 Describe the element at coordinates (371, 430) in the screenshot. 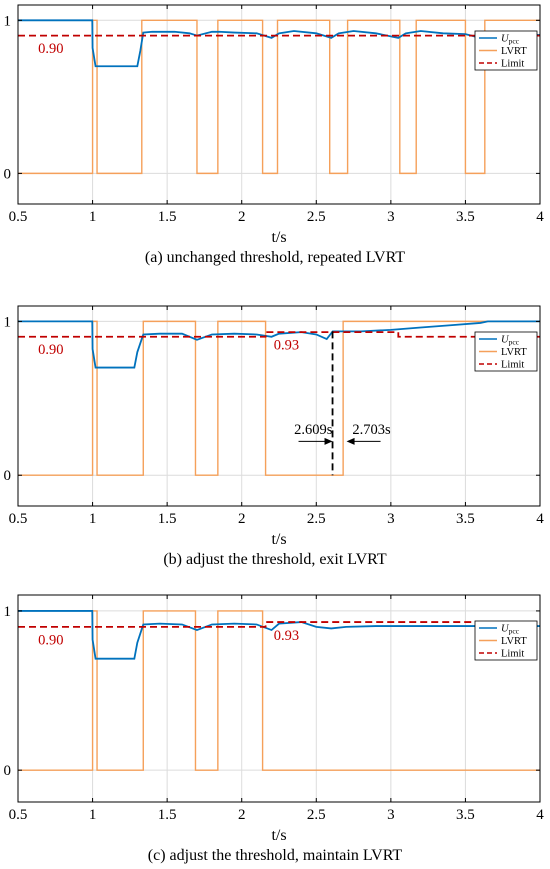

I see `time-label: 2.703s` at that location.